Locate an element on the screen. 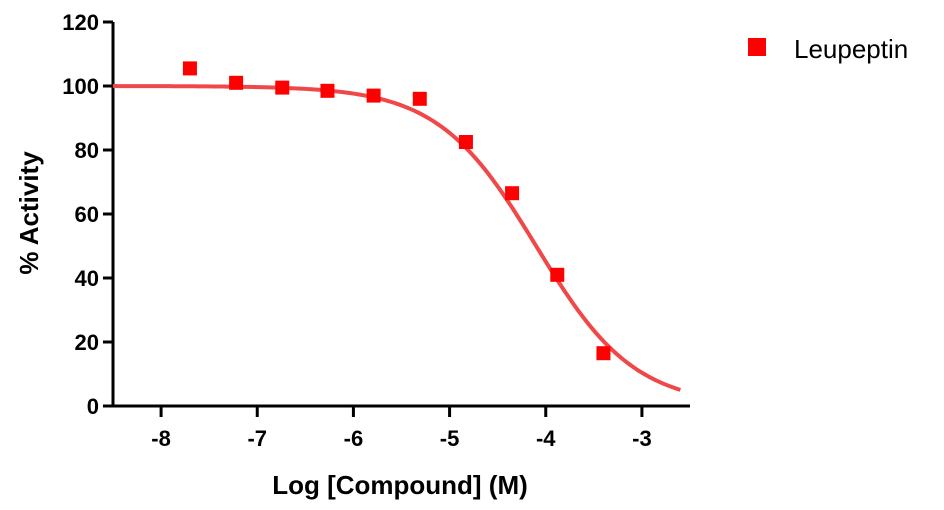 The height and width of the screenshot is (510, 944). y-axis: 0 20 40 60 80 100 120 is located at coordinates (88, 214).